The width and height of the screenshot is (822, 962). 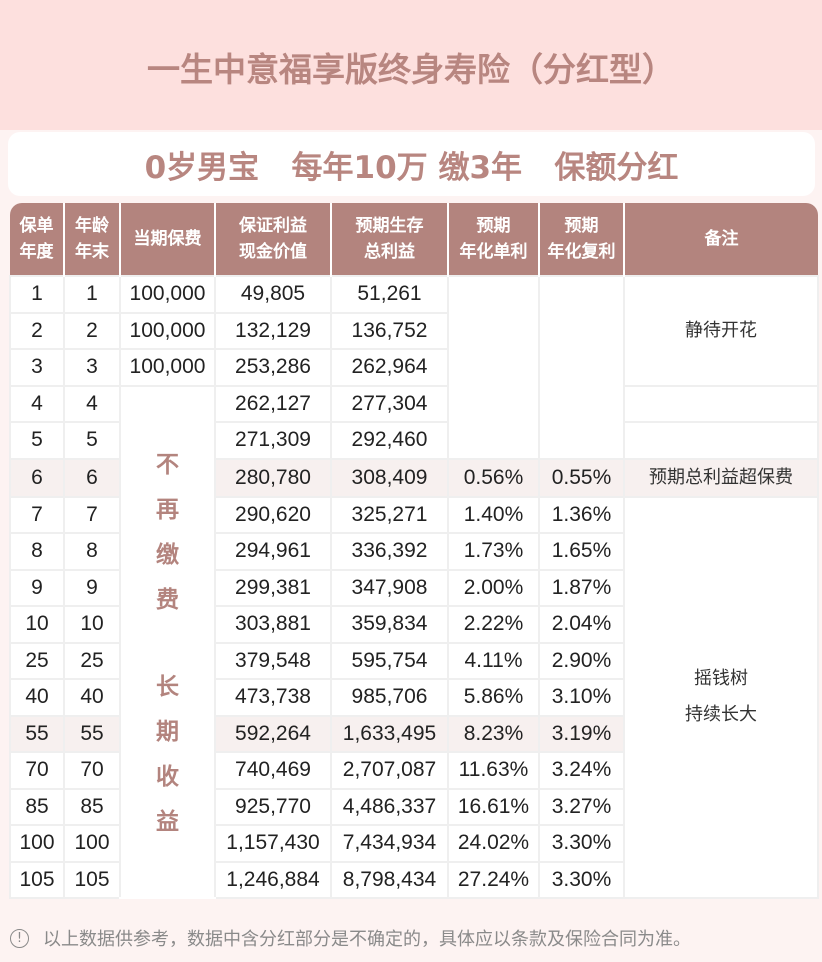 What do you see at coordinates (273, 514) in the screenshot?
I see `cell-cash-value: 290,620` at bounding box center [273, 514].